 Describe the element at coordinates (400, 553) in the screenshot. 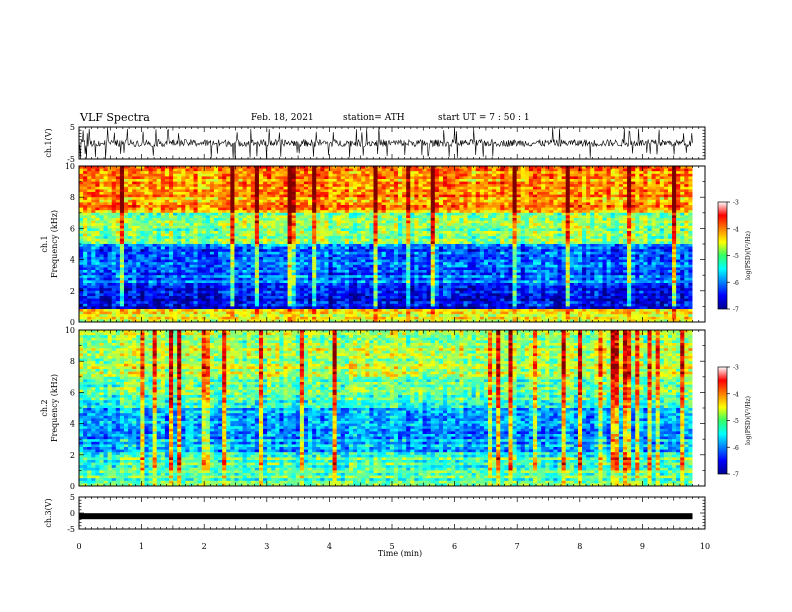

I see `x-axis-label: Time (min)` at that location.